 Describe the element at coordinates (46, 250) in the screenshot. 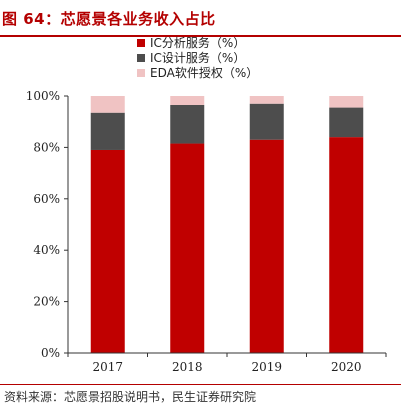

I see `y-tick-label: 40%` at that location.